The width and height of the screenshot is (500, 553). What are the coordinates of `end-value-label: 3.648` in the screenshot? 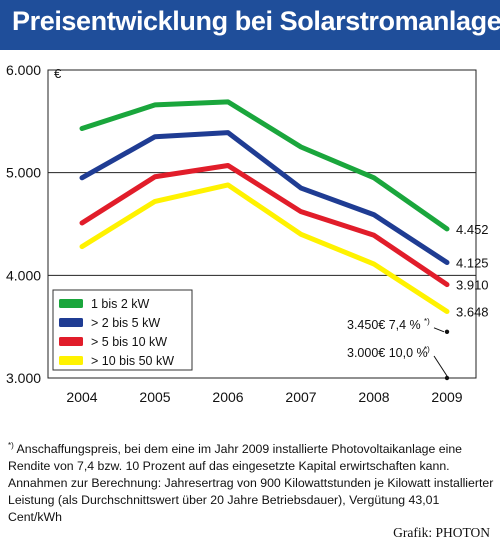 It's located at (472, 311).